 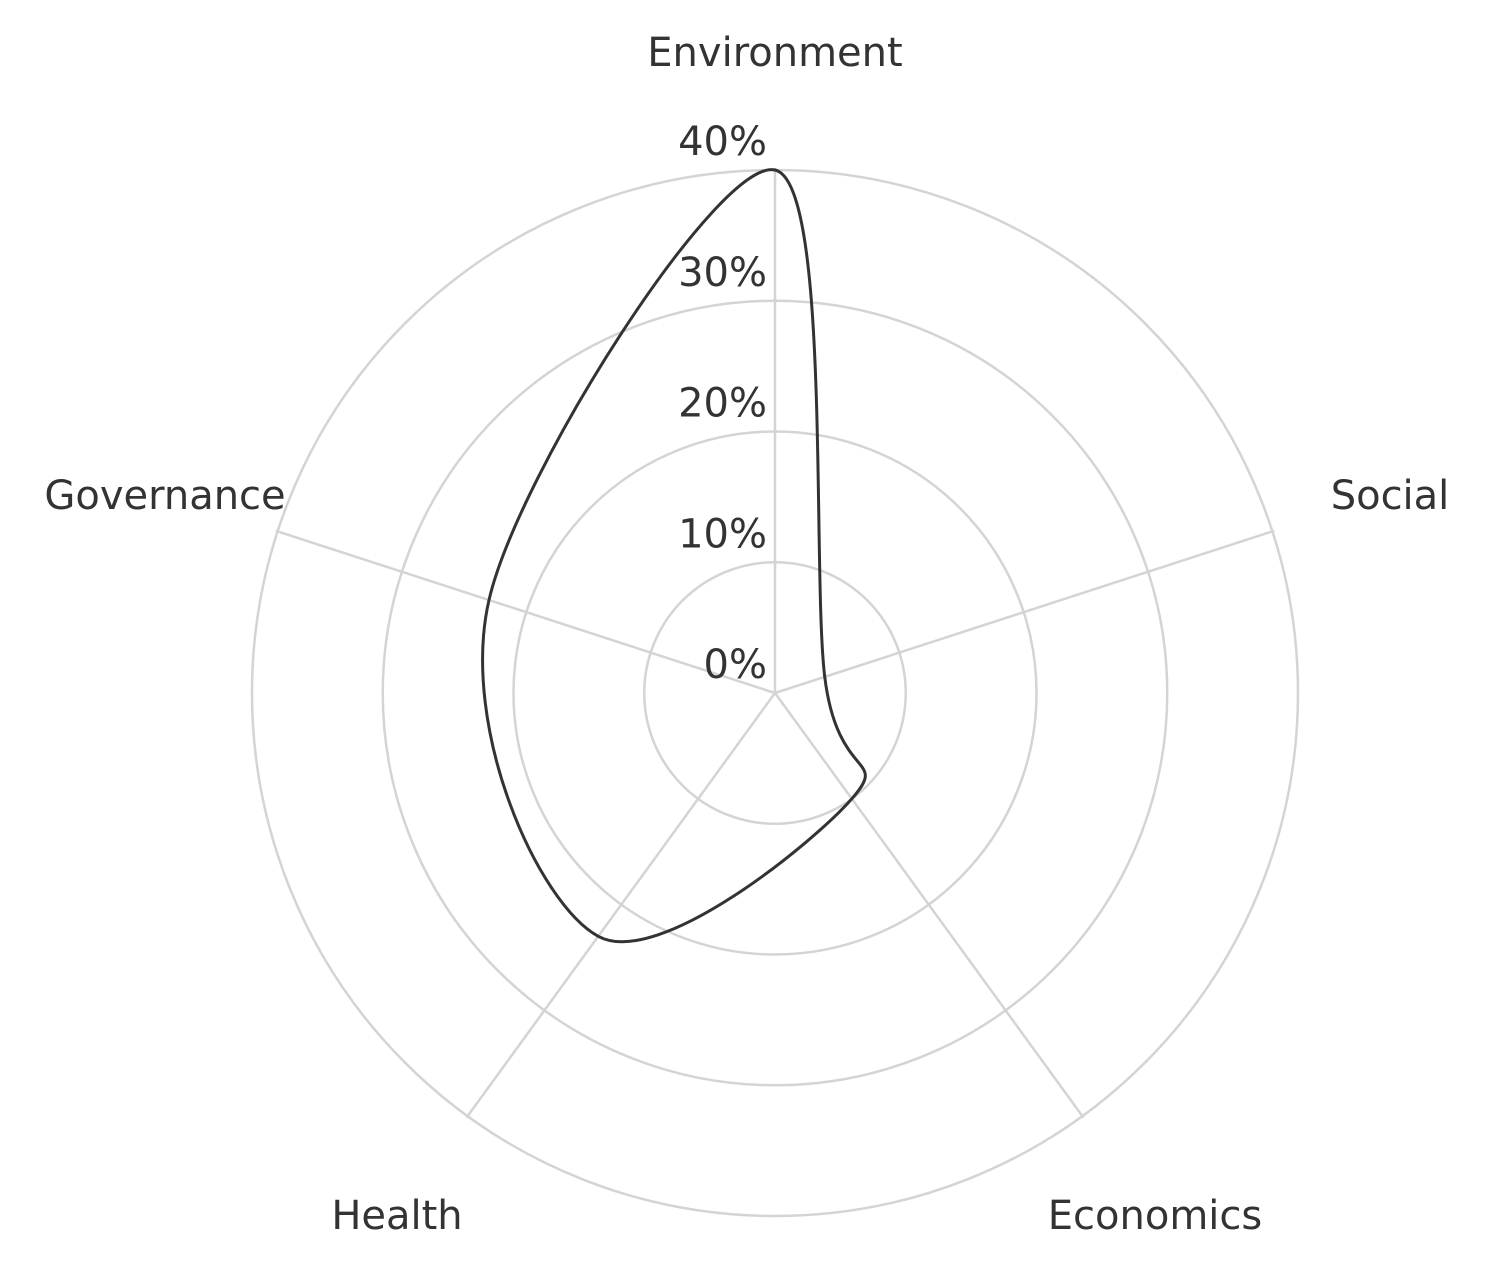 What do you see at coordinates (735, 665) in the screenshot?
I see `r-tick-label: 0%` at bounding box center [735, 665].